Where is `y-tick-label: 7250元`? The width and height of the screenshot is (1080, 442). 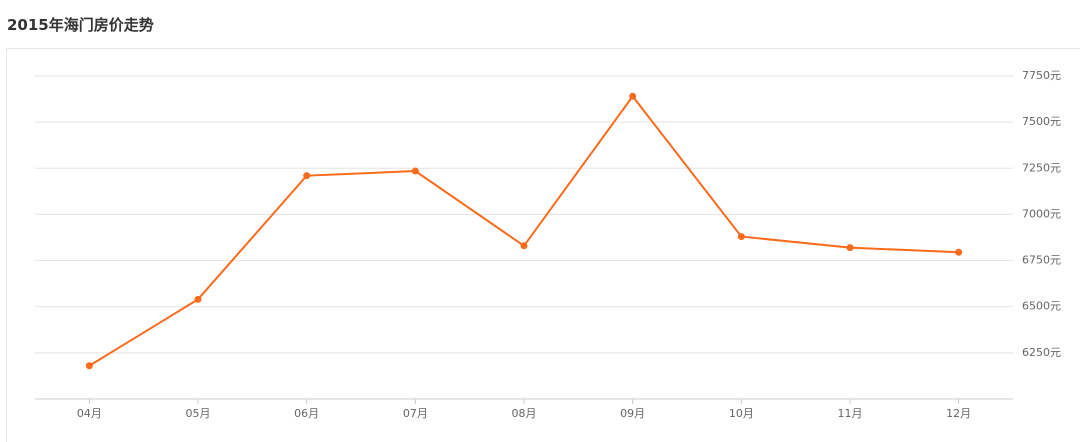 y-tick-label: 7250元 is located at coordinates (1041, 167).